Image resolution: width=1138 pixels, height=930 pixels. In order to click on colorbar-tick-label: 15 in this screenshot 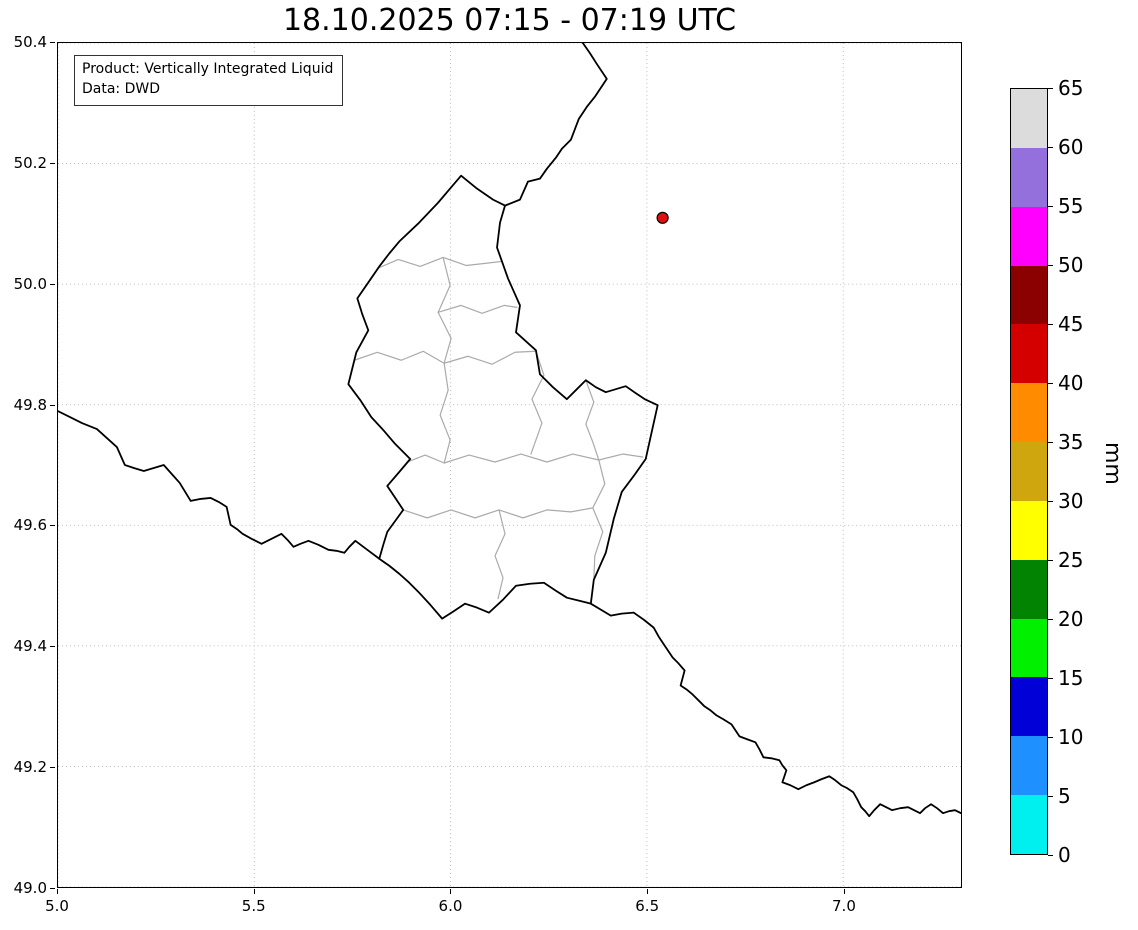, I will do `click(1071, 678)`.